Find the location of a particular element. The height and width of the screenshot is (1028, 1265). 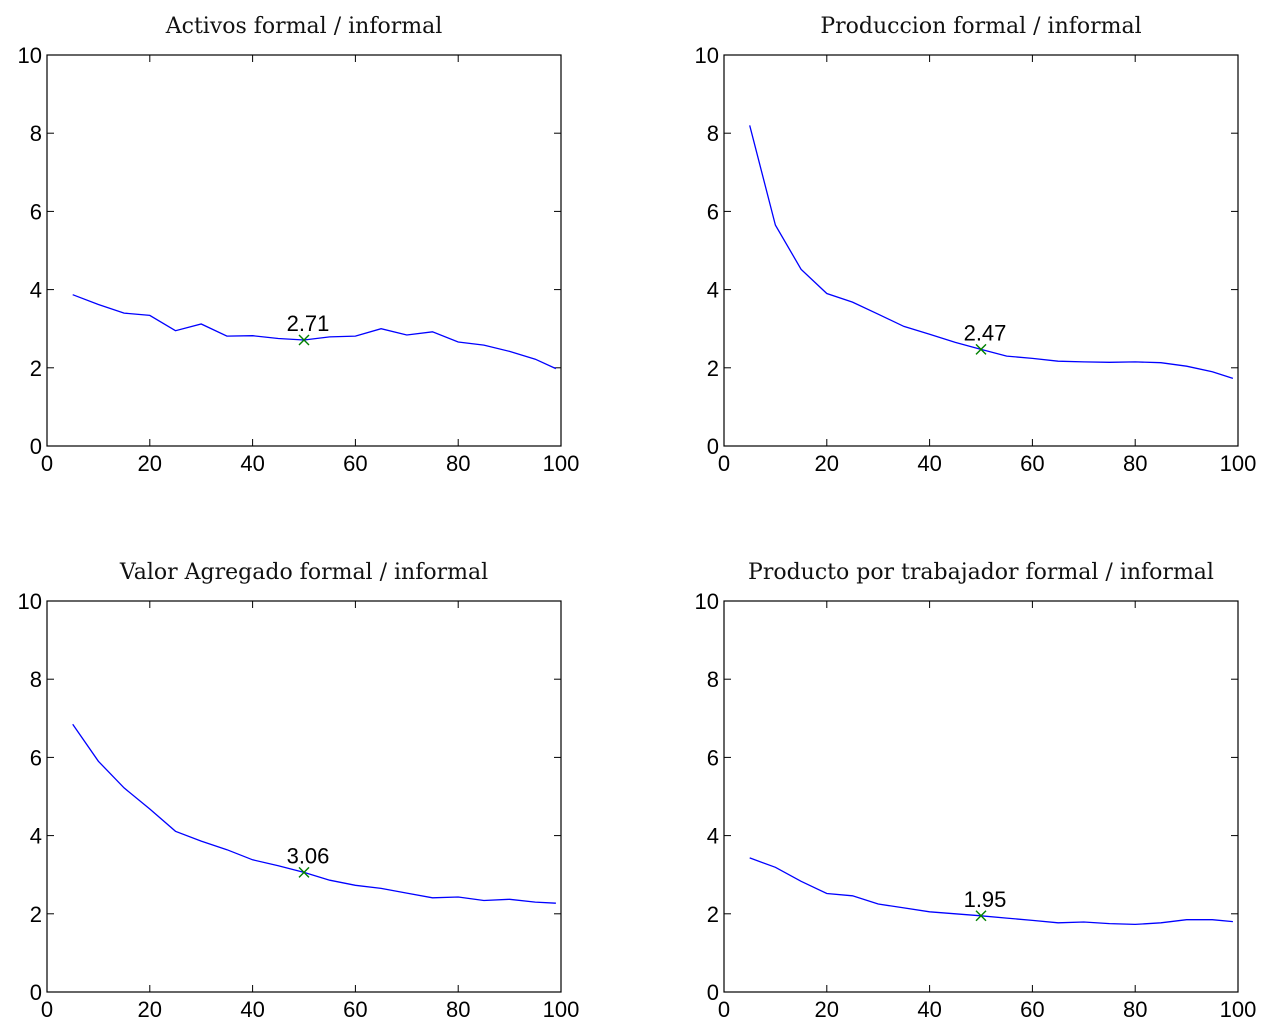

chart-title: Produccion formal / informal is located at coordinates (980, 26).